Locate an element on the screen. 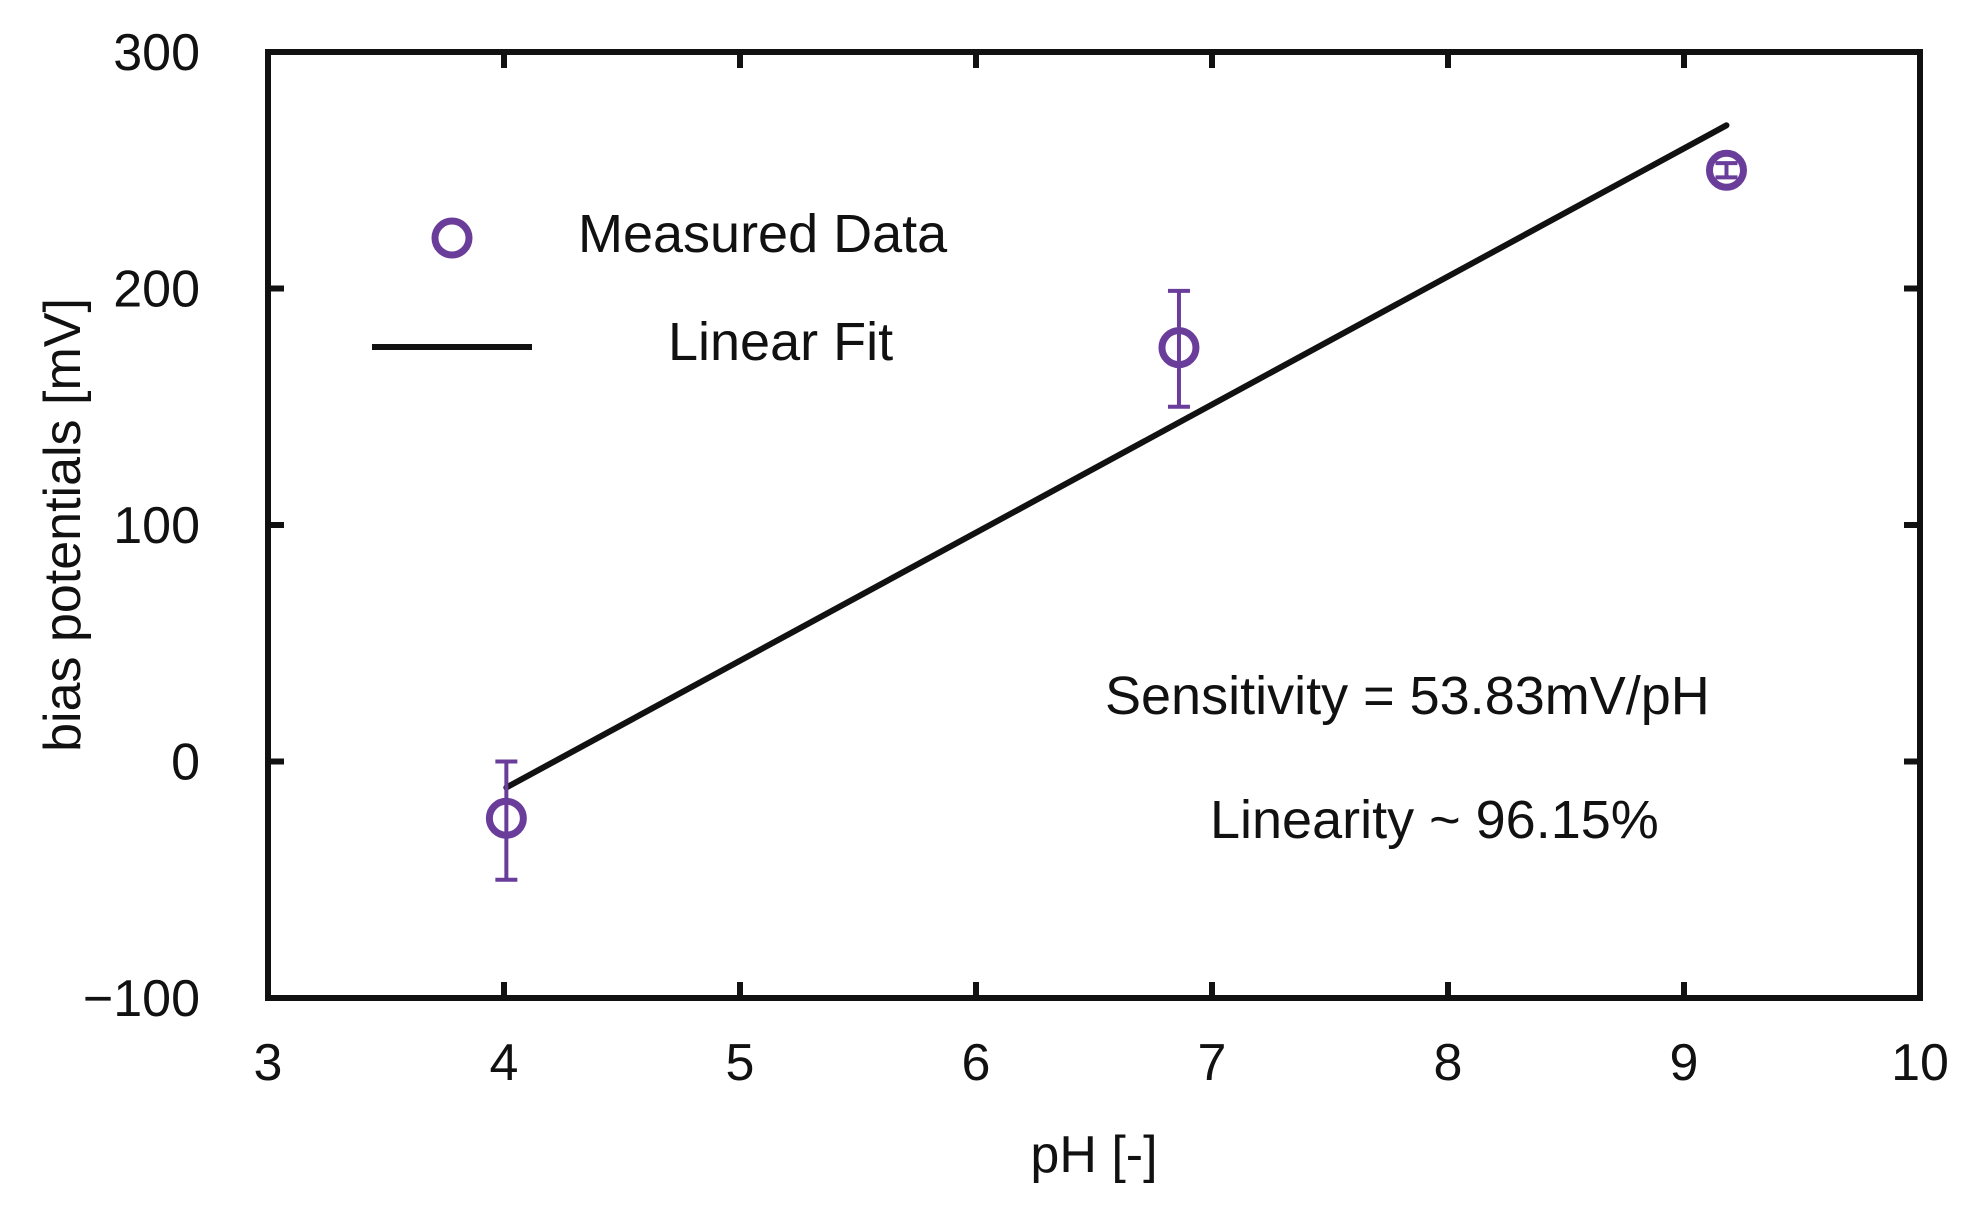  x-tick-label: 10 is located at coordinates (1920, 1063).